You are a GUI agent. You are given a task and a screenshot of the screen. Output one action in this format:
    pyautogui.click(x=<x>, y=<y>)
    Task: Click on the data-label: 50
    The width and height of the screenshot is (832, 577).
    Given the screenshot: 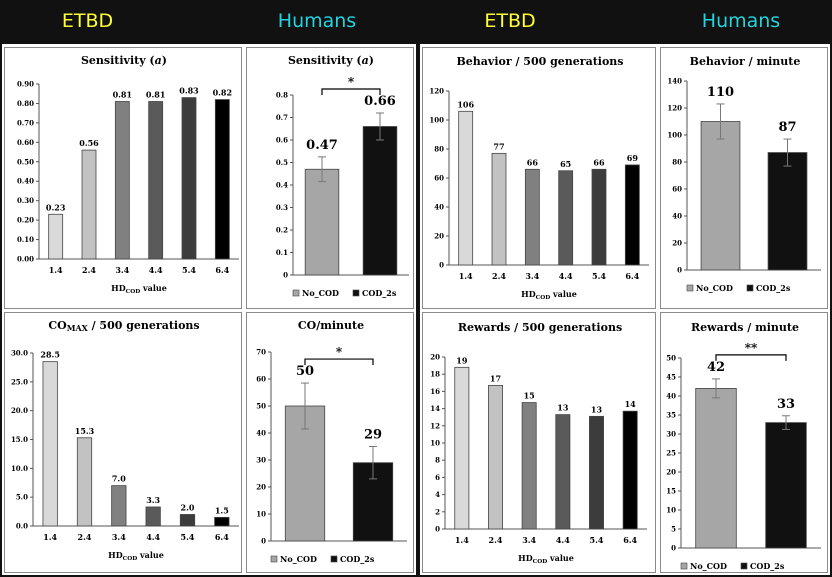 What is the action you would take?
    pyautogui.click(x=305, y=371)
    